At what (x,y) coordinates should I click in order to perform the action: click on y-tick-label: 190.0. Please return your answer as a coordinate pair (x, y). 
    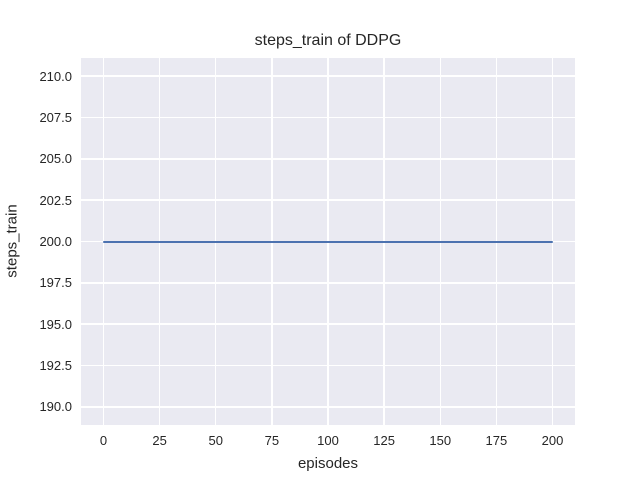
    Looking at the image, I should click on (55, 407).